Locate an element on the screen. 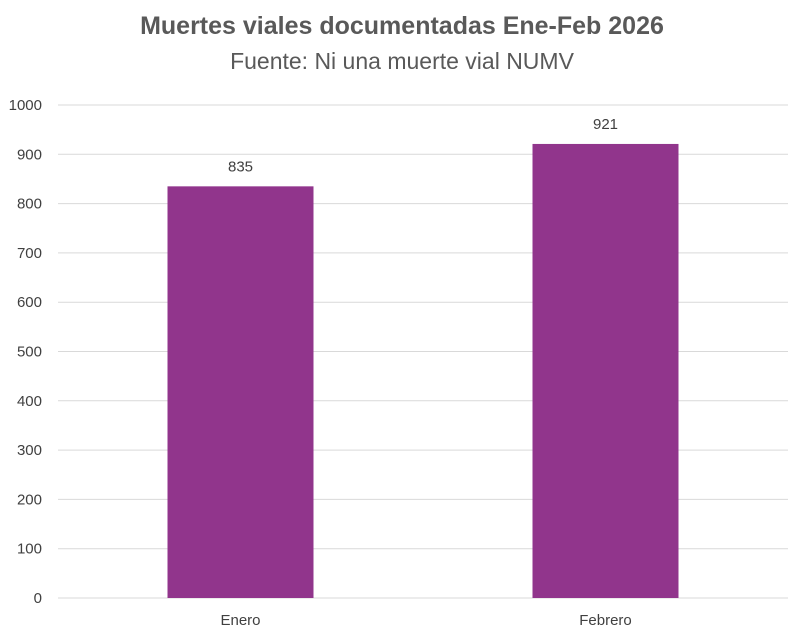  x-tick-label: Enero is located at coordinates (240, 620).